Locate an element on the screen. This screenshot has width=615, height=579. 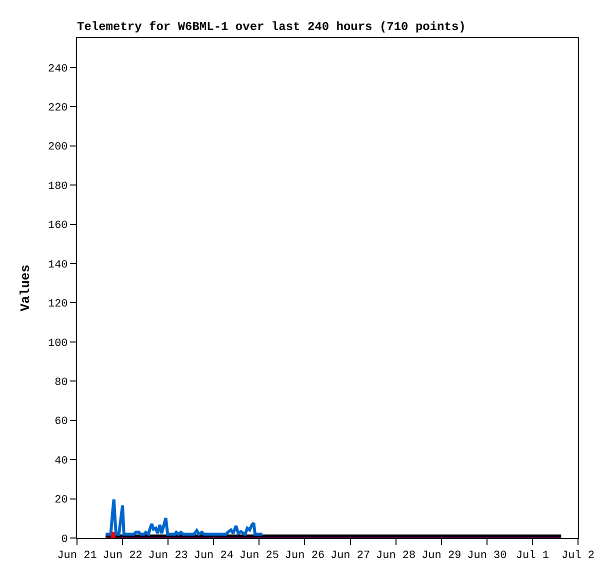
y-tick-label: 0 is located at coordinates (64, 540).